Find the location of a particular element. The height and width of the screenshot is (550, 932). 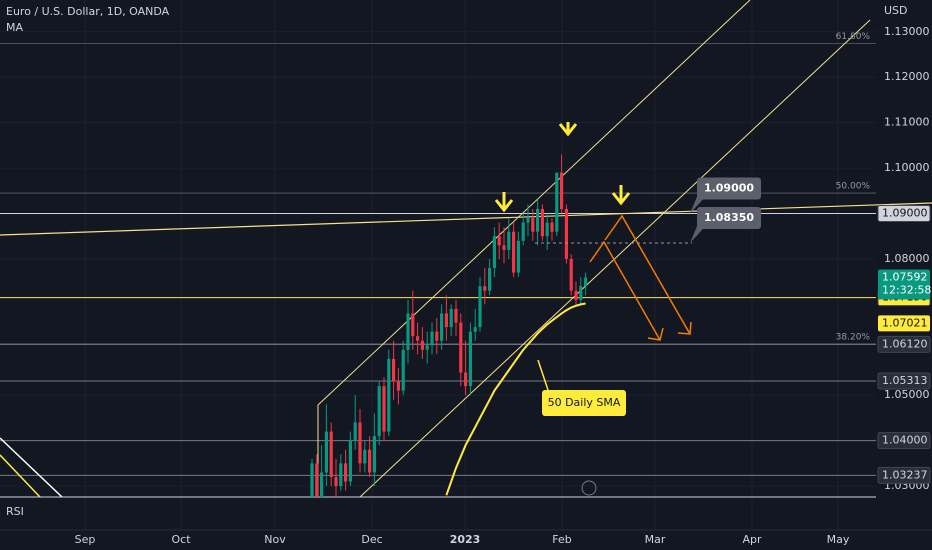

last-price-box is located at coordinates (904, 284).